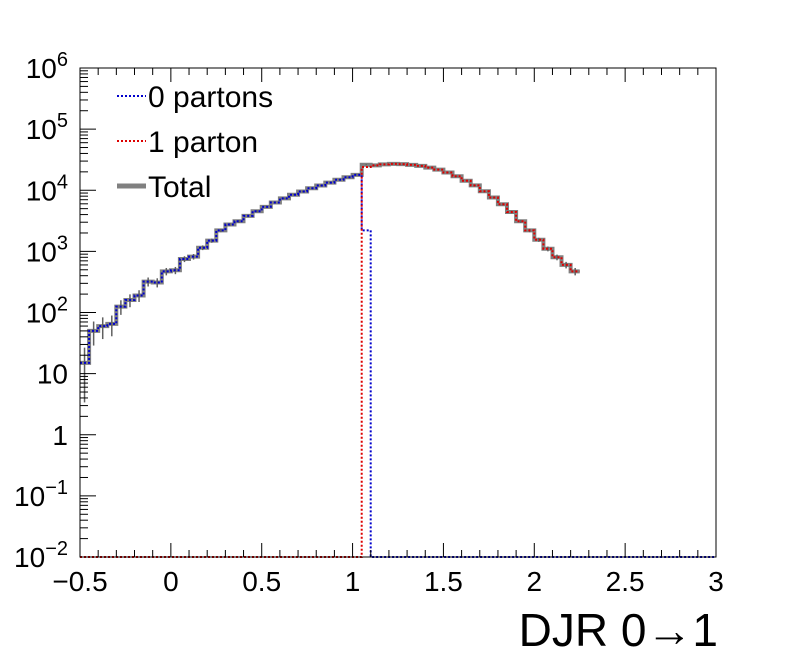 The image size is (796, 672). What do you see at coordinates (79, 581) in the screenshot?
I see `x-tick-label: −0.5` at bounding box center [79, 581].